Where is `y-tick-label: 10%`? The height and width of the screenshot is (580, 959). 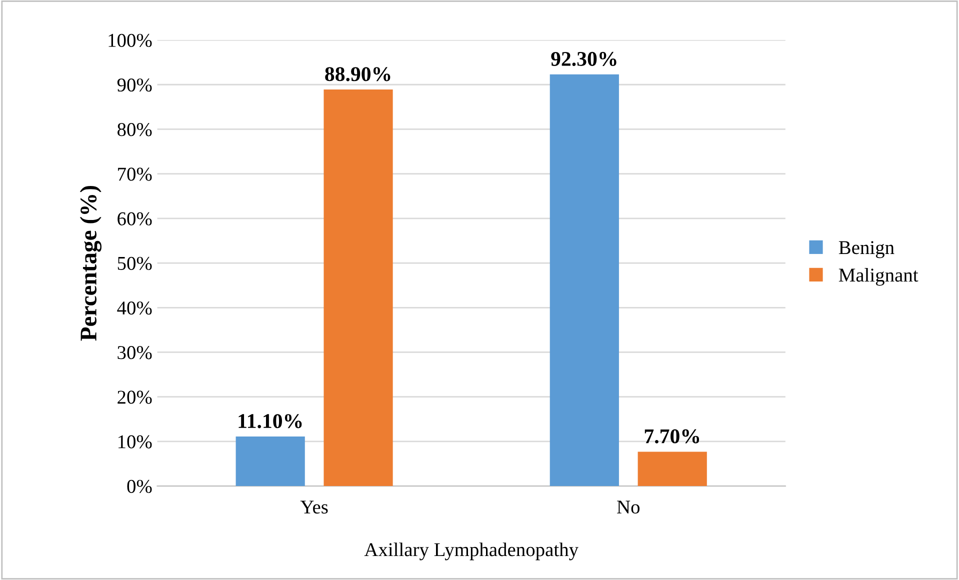 y-tick-label: 10% is located at coordinates (135, 441).